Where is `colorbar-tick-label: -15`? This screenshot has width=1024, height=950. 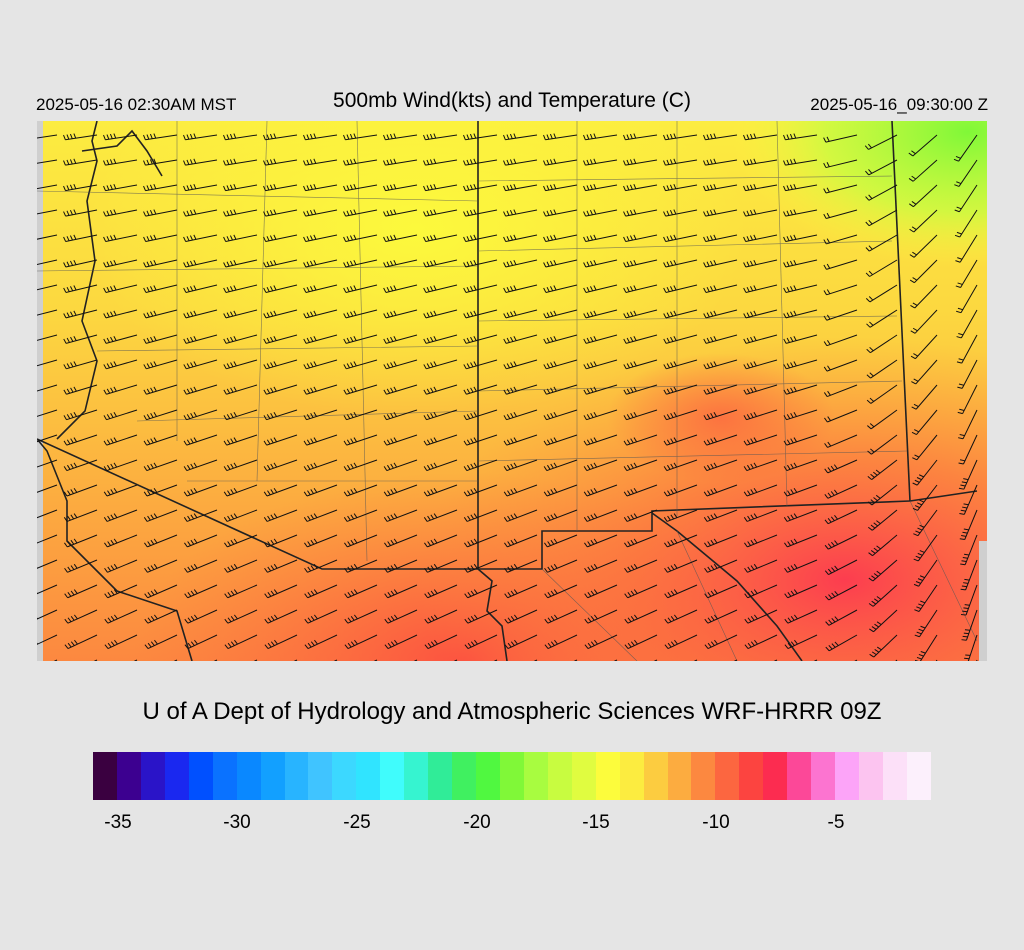
colorbar-tick-label: -15 is located at coordinates (596, 822).